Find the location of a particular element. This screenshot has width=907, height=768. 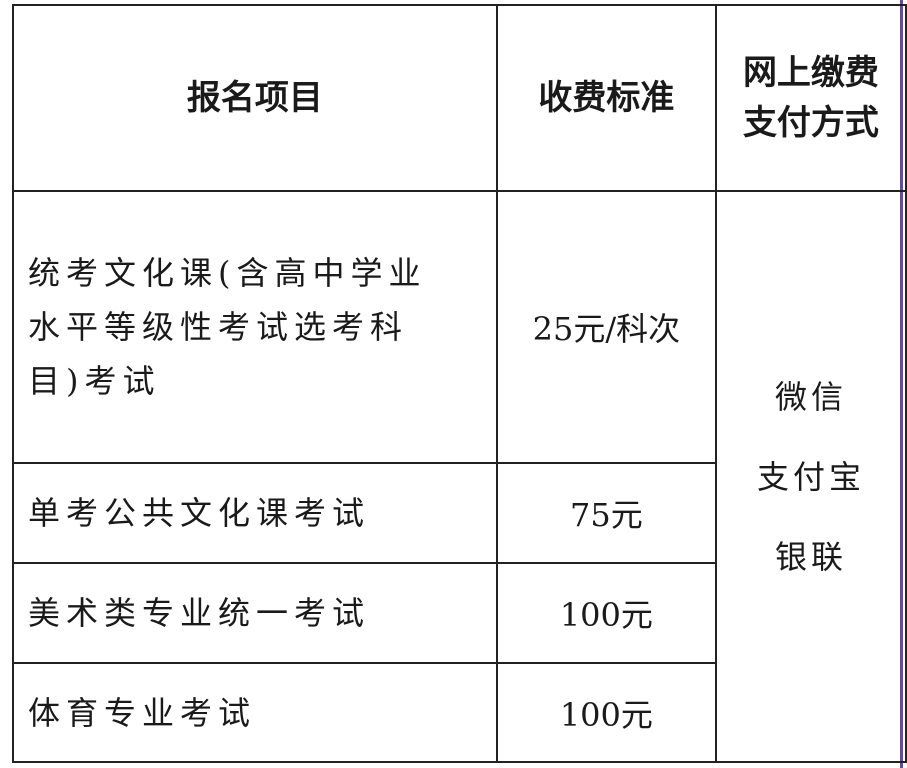

payment-method: 支付宝 is located at coordinates (810, 476).